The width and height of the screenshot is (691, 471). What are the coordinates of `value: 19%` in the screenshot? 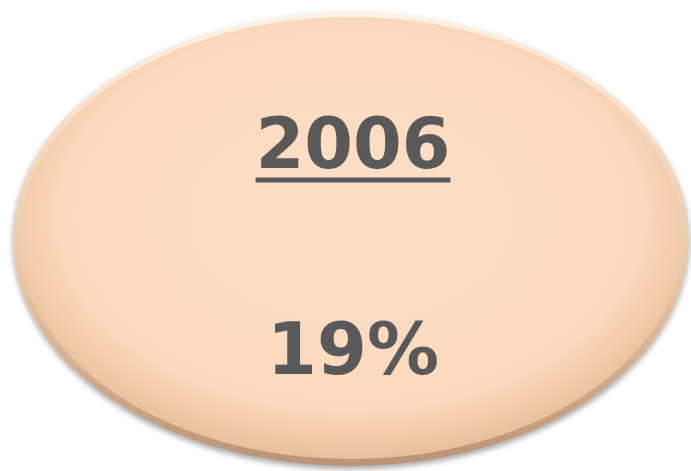 It's located at (353, 349).